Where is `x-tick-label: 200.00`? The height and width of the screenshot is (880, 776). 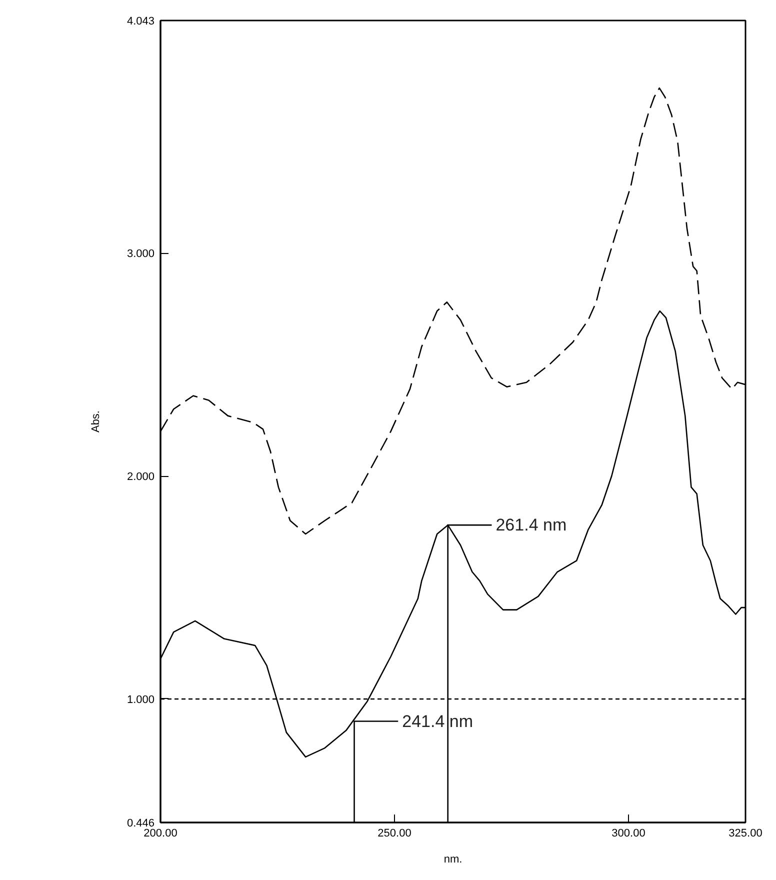
x-tick-label: 200.00 is located at coordinates (161, 834).